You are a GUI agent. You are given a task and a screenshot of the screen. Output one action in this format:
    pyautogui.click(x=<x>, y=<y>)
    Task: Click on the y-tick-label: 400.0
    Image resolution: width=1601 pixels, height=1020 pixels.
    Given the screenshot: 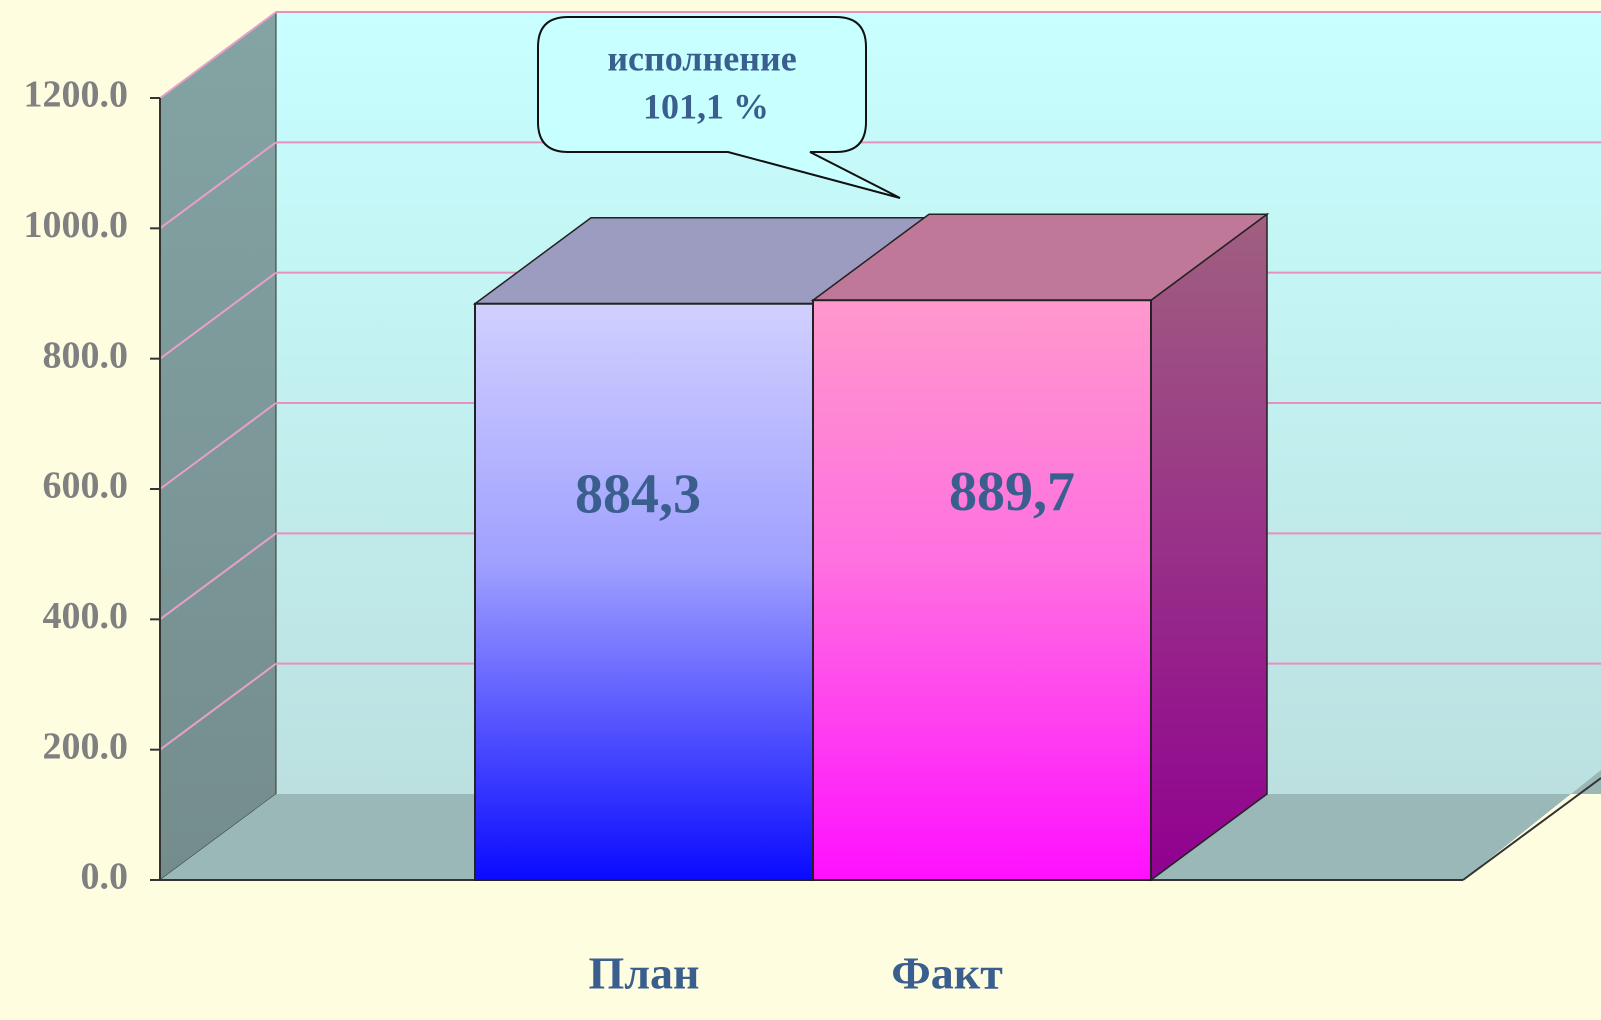 What is the action you would take?
    pyautogui.click(x=86, y=616)
    